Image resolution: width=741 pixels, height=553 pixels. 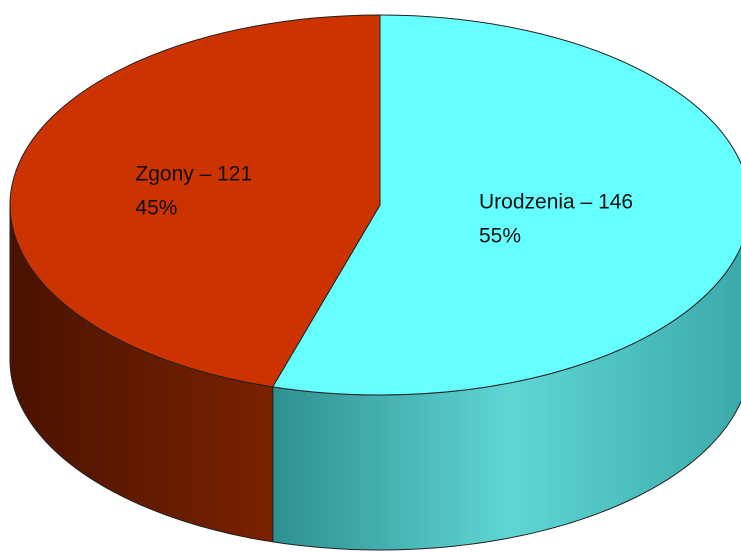 I want to click on slice-percent: 55%, so click(x=500, y=235).